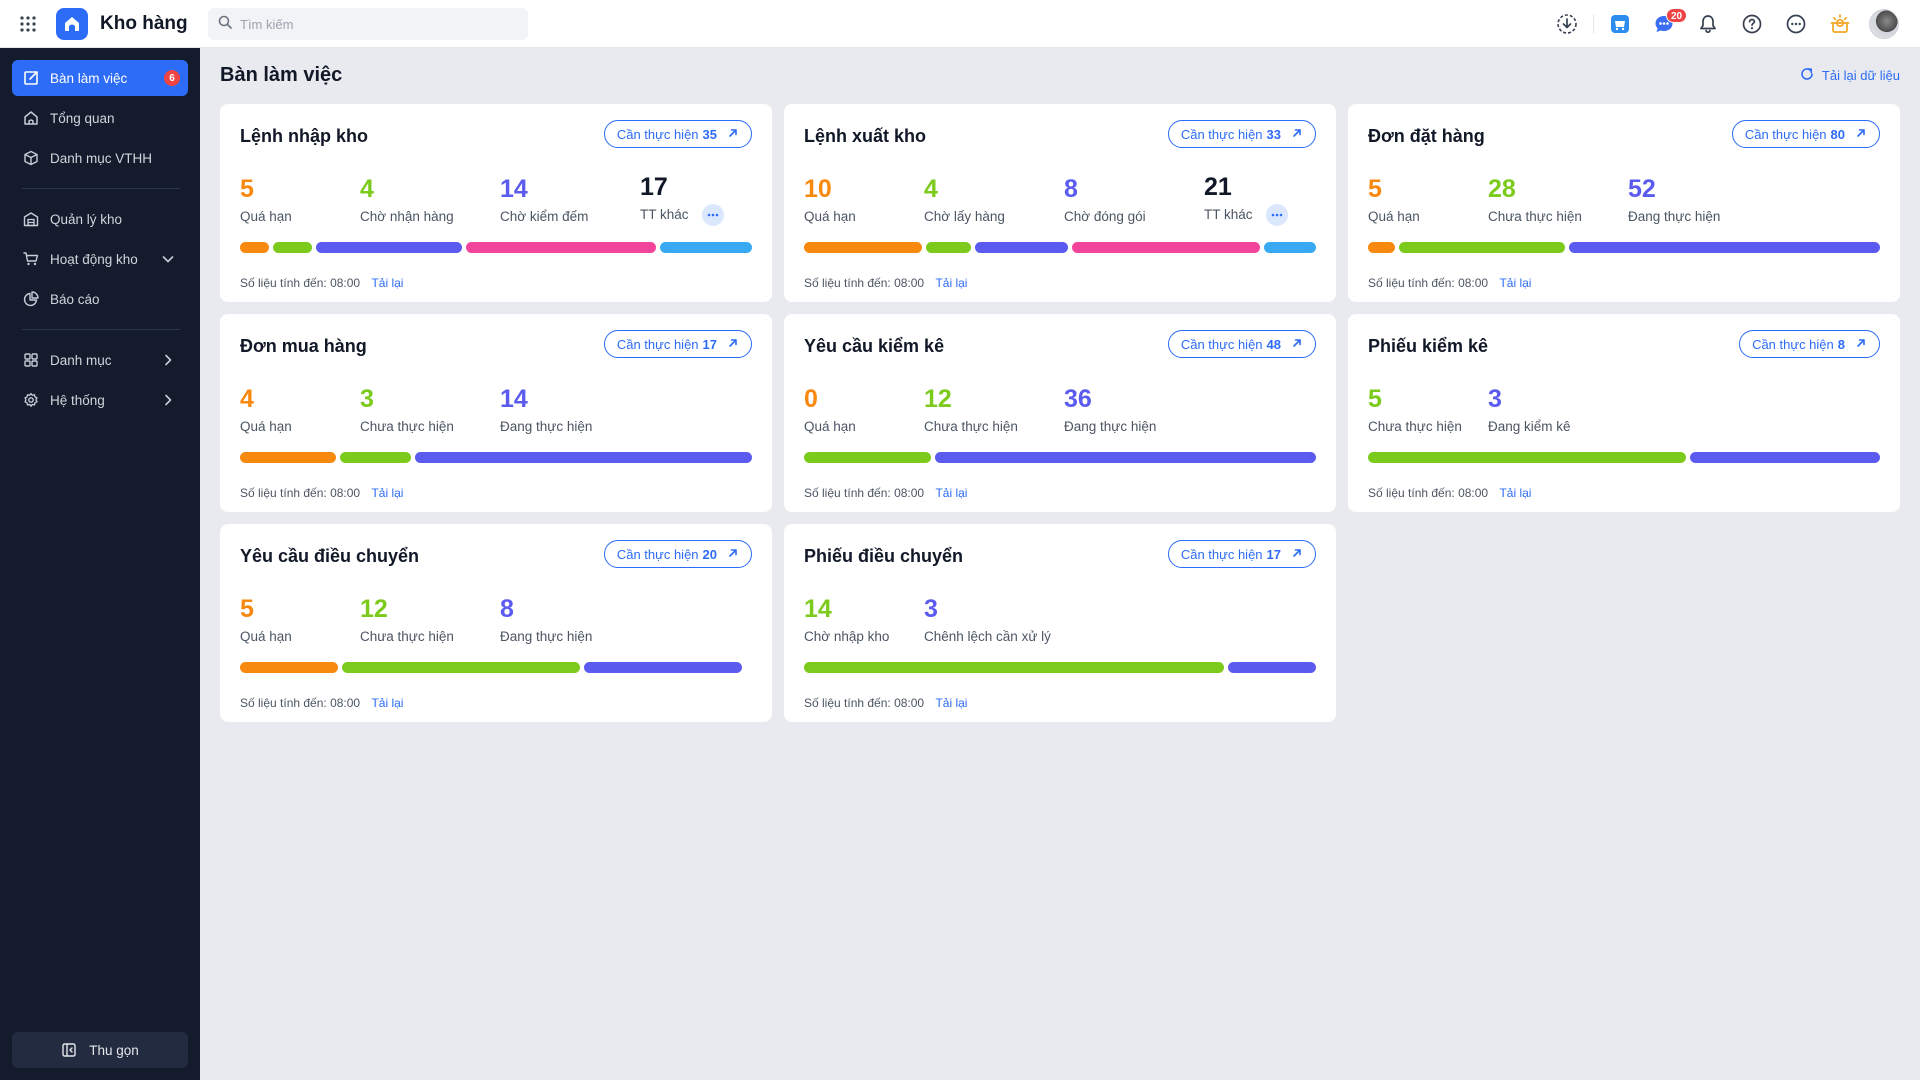 This screenshot has height=1080, width=1920. Describe the element at coordinates (100, 78) in the screenshot. I see `sidebar-item-ban-lam-viec: Bàn làm việc 6` at that location.